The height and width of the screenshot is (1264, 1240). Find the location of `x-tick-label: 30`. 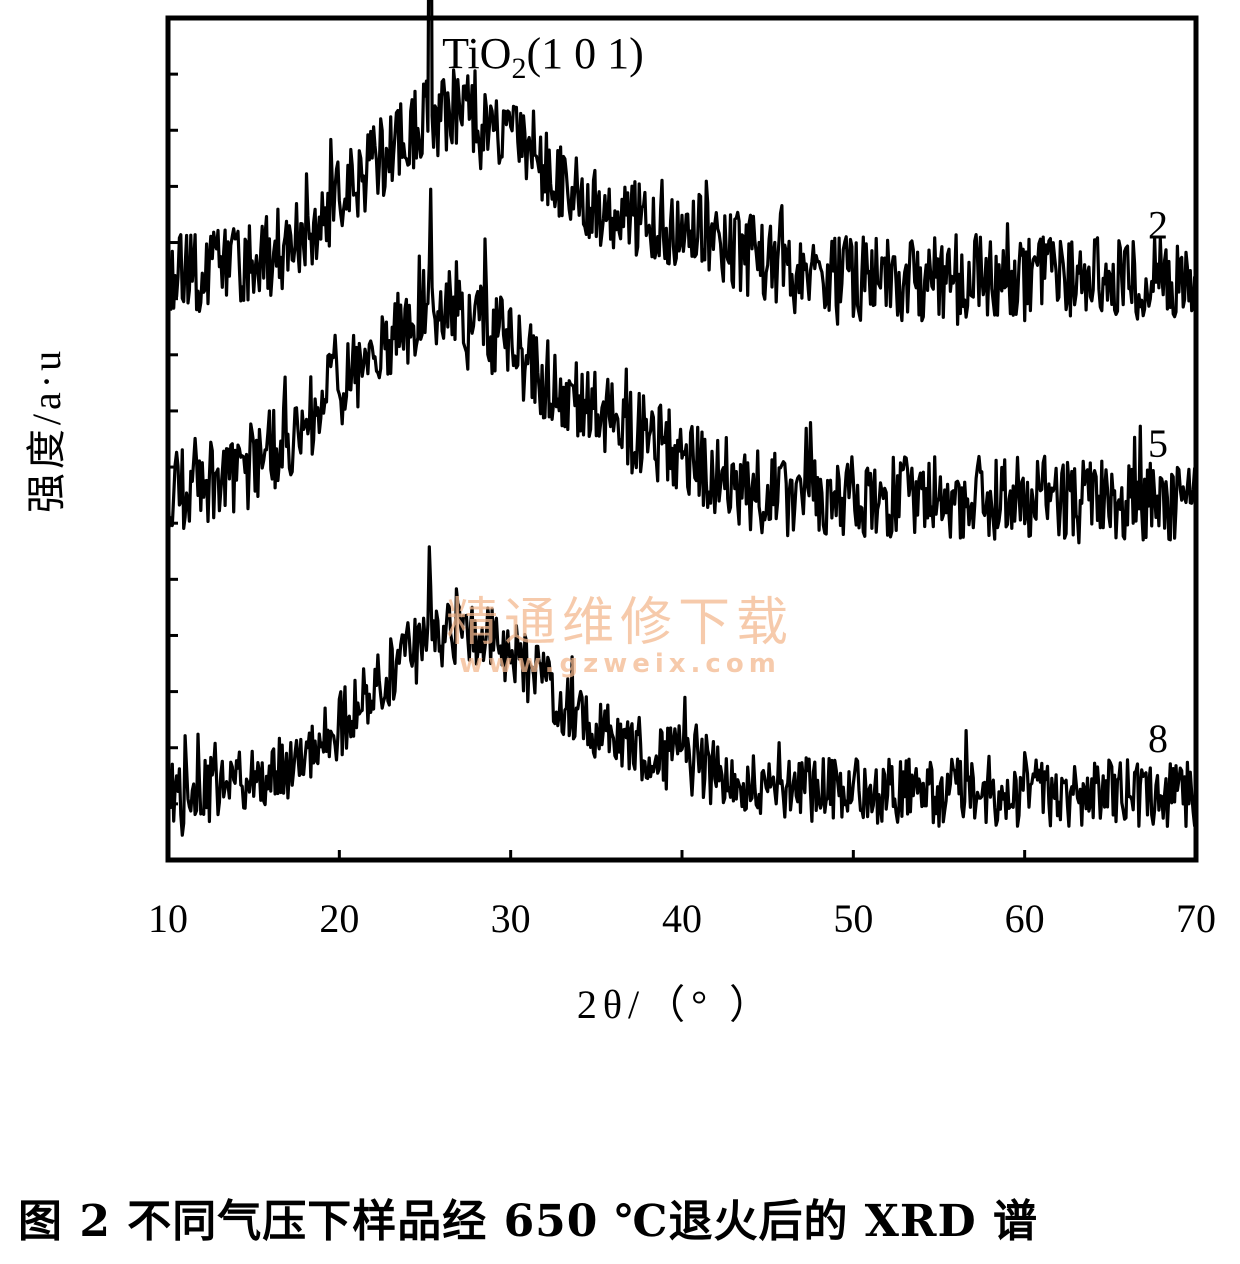

x-tick-label: 30 is located at coordinates (511, 918).